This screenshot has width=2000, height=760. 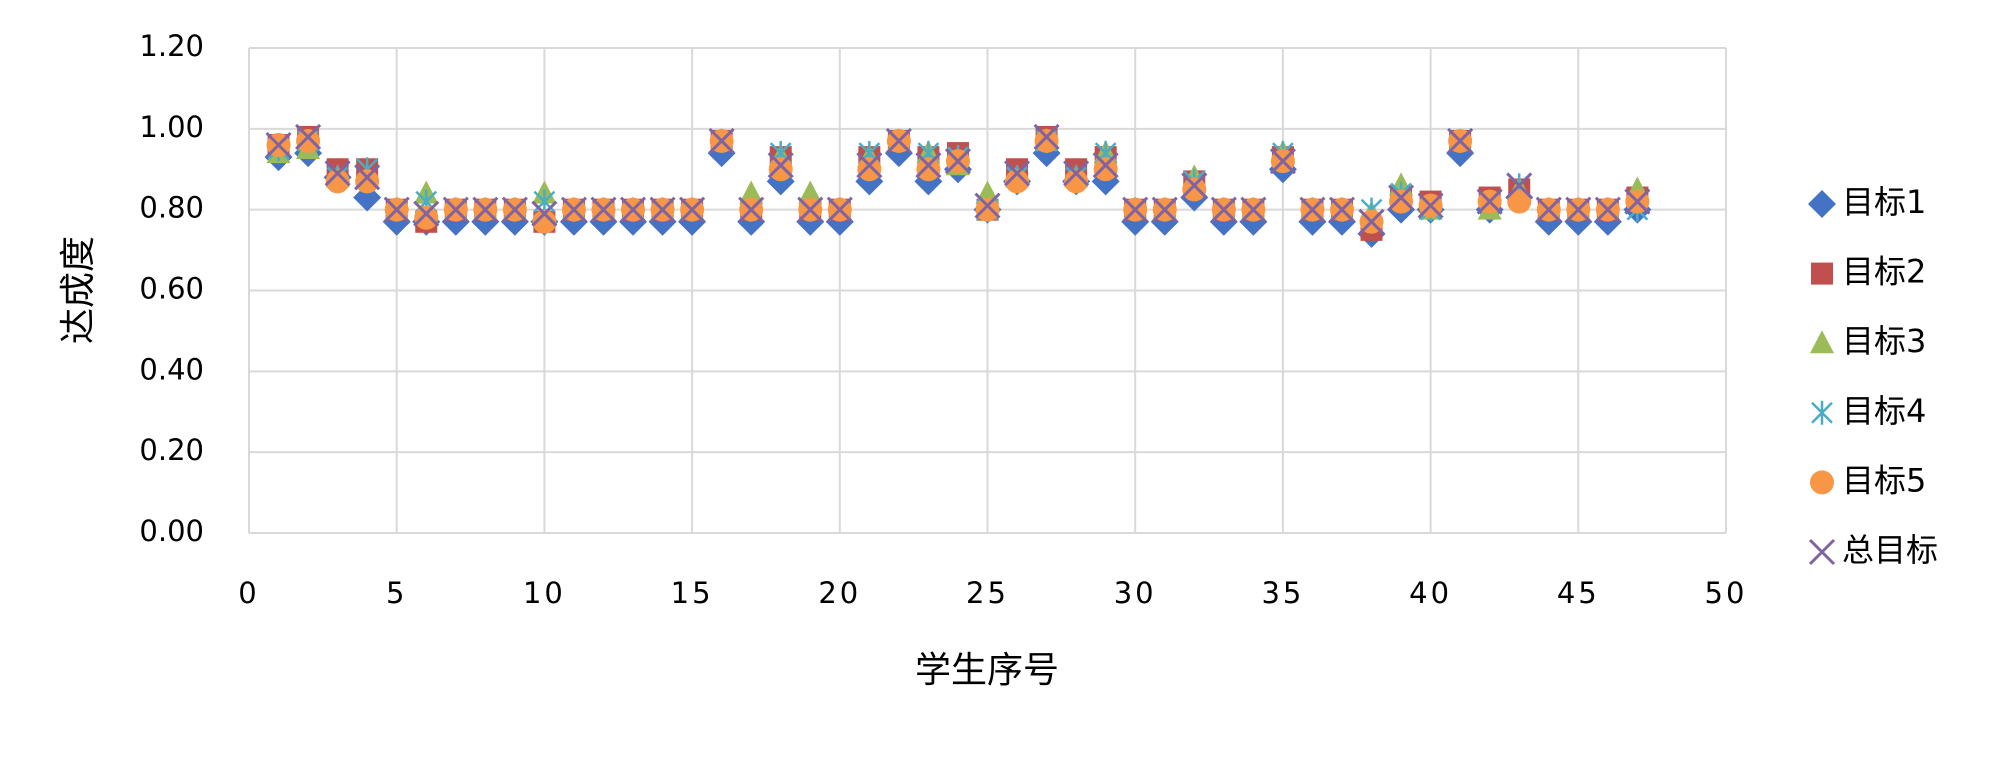 I want to click on x-tick-label: 0, so click(x=248, y=593).